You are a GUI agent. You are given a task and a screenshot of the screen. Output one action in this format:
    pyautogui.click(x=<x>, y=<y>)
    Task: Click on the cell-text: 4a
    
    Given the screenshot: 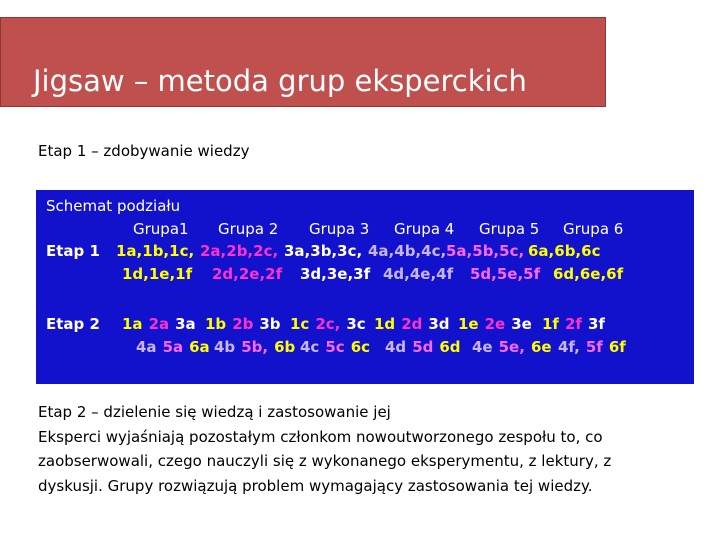 What is the action you would take?
    pyautogui.click(x=146, y=347)
    